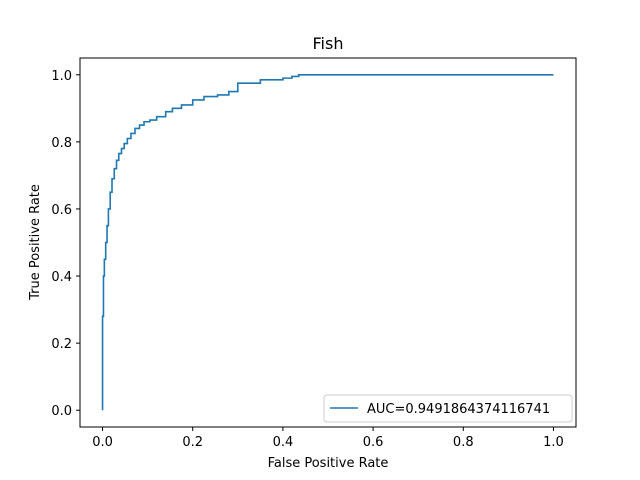  I want to click on x-tick-label: 0.8, so click(463, 442).